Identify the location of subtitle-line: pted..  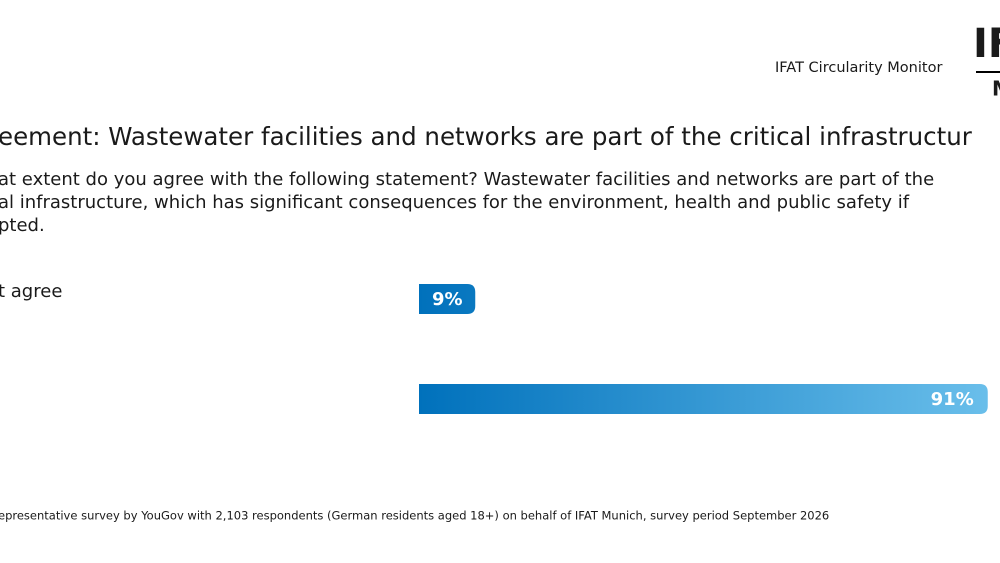
(22, 225).